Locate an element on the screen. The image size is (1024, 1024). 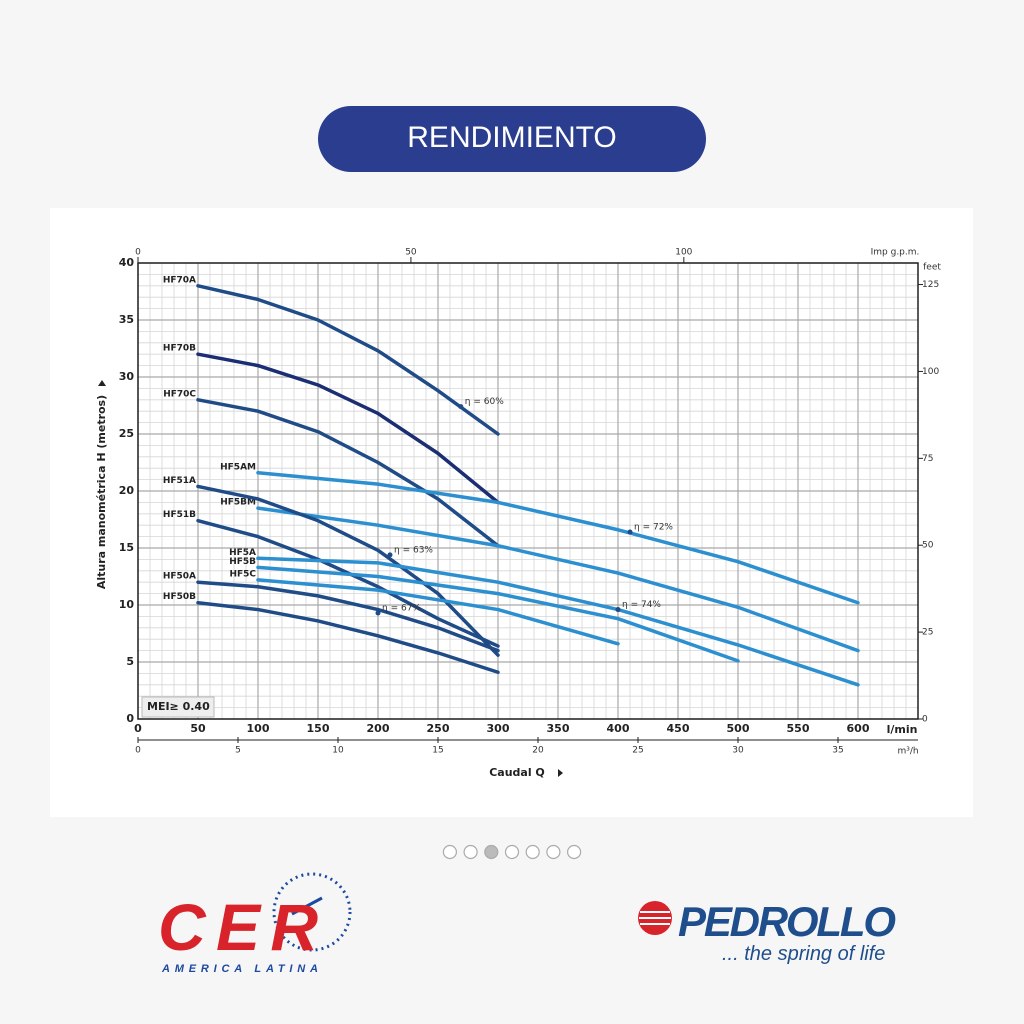
x-tick-label: 150 is located at coordinates (318, 728).